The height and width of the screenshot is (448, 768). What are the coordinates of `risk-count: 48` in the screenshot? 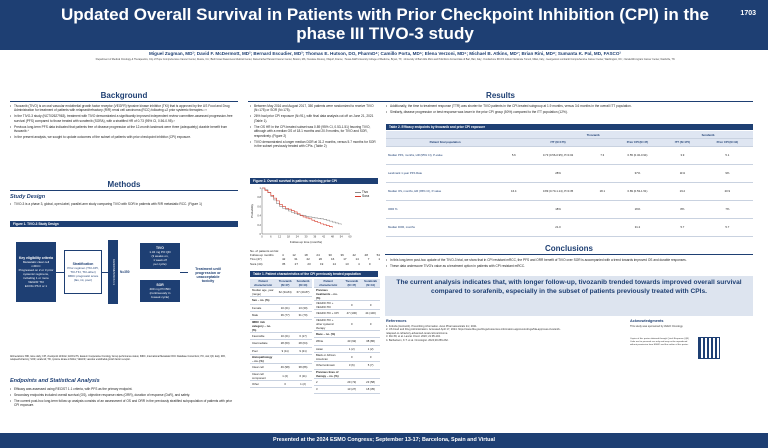 It's located at (366, 255).